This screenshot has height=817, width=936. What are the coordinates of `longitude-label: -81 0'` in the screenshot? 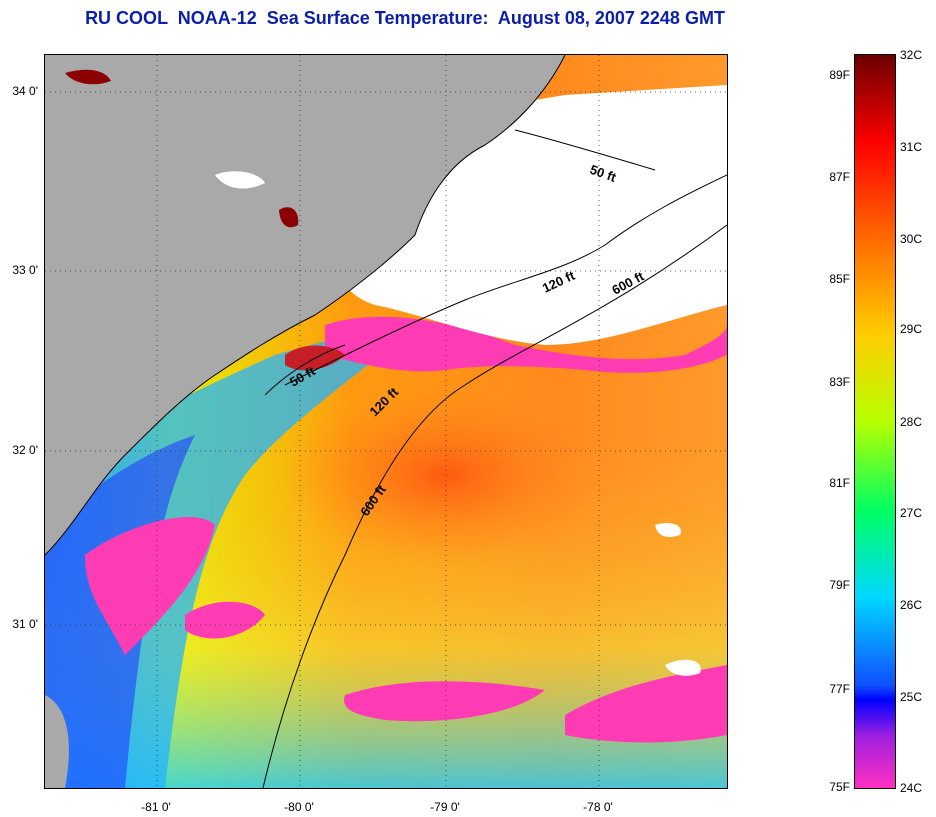 It's located at (156, 807).